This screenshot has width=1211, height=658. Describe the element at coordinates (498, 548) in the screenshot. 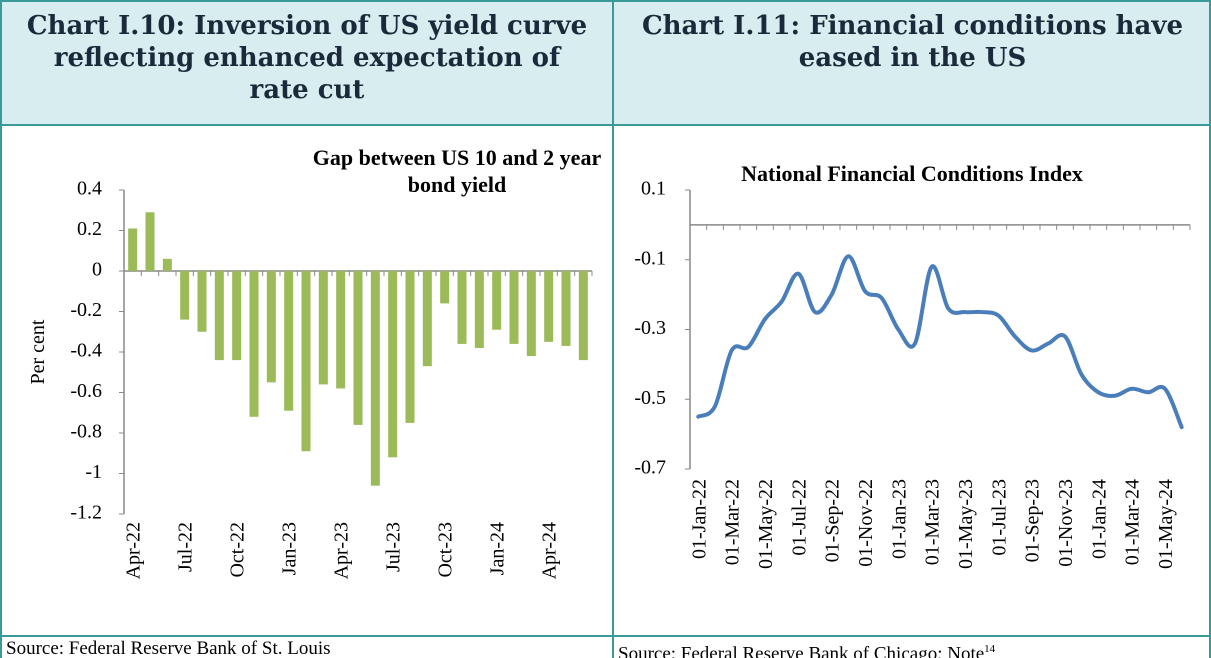

I see `x-tick-label: Jan-24` at that location.